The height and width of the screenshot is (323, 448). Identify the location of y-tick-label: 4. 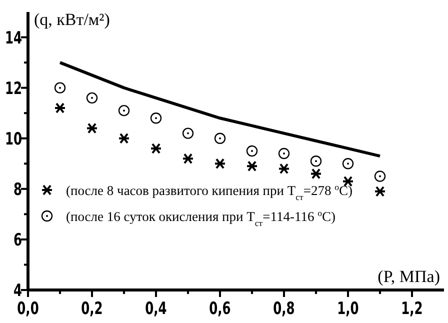
(17, 291).